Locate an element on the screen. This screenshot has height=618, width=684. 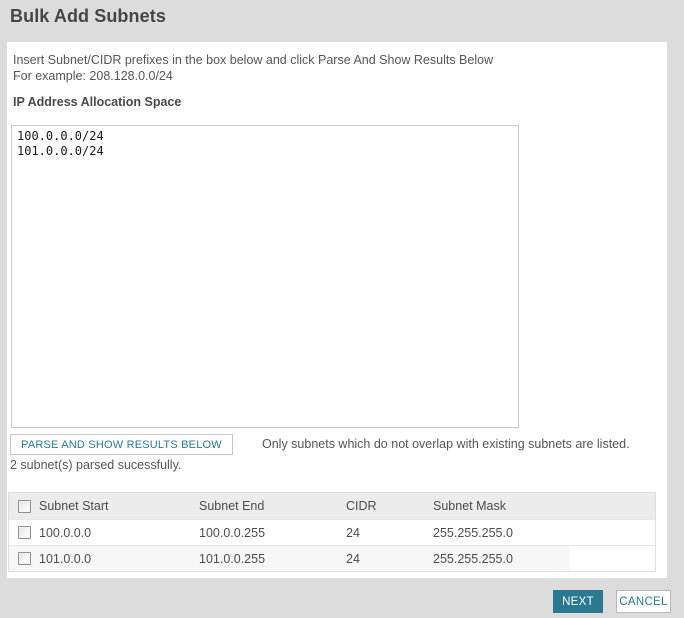
next-button: NEXT is located at coordinates (578, 601).